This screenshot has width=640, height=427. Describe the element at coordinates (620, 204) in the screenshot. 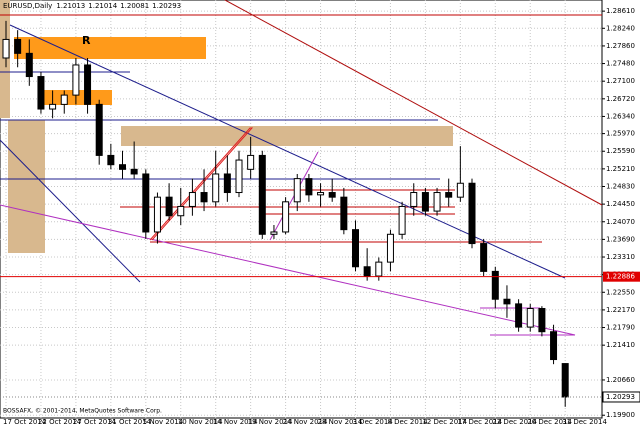

I see `y-tick-label: 1.24450` at that location.